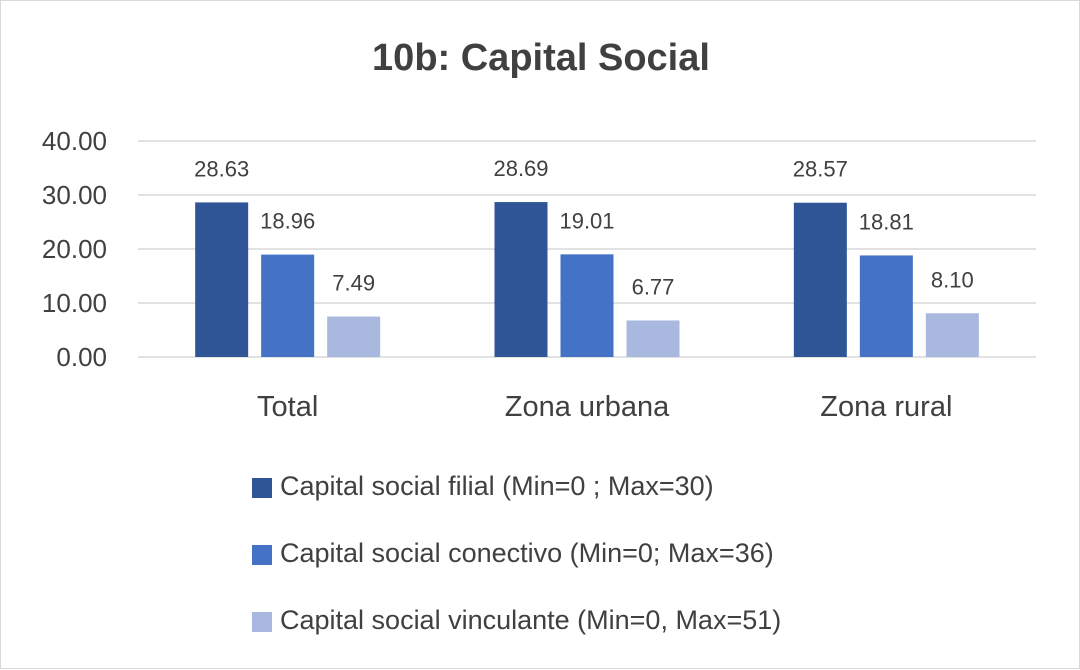 Image resolution: width=1080 pixels, height=670 pixels. Describe the element at coordinates (497, 486) in the screenshot. I see `legend-label: Capital social filial (Min=0 ; Max=30)` at that location.